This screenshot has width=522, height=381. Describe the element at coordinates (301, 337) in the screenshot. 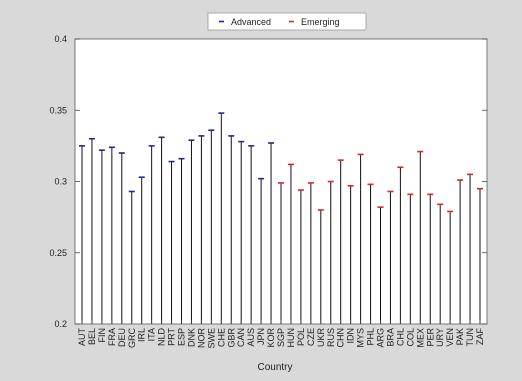

I see `x-tick-label-pol: POL` at that location.